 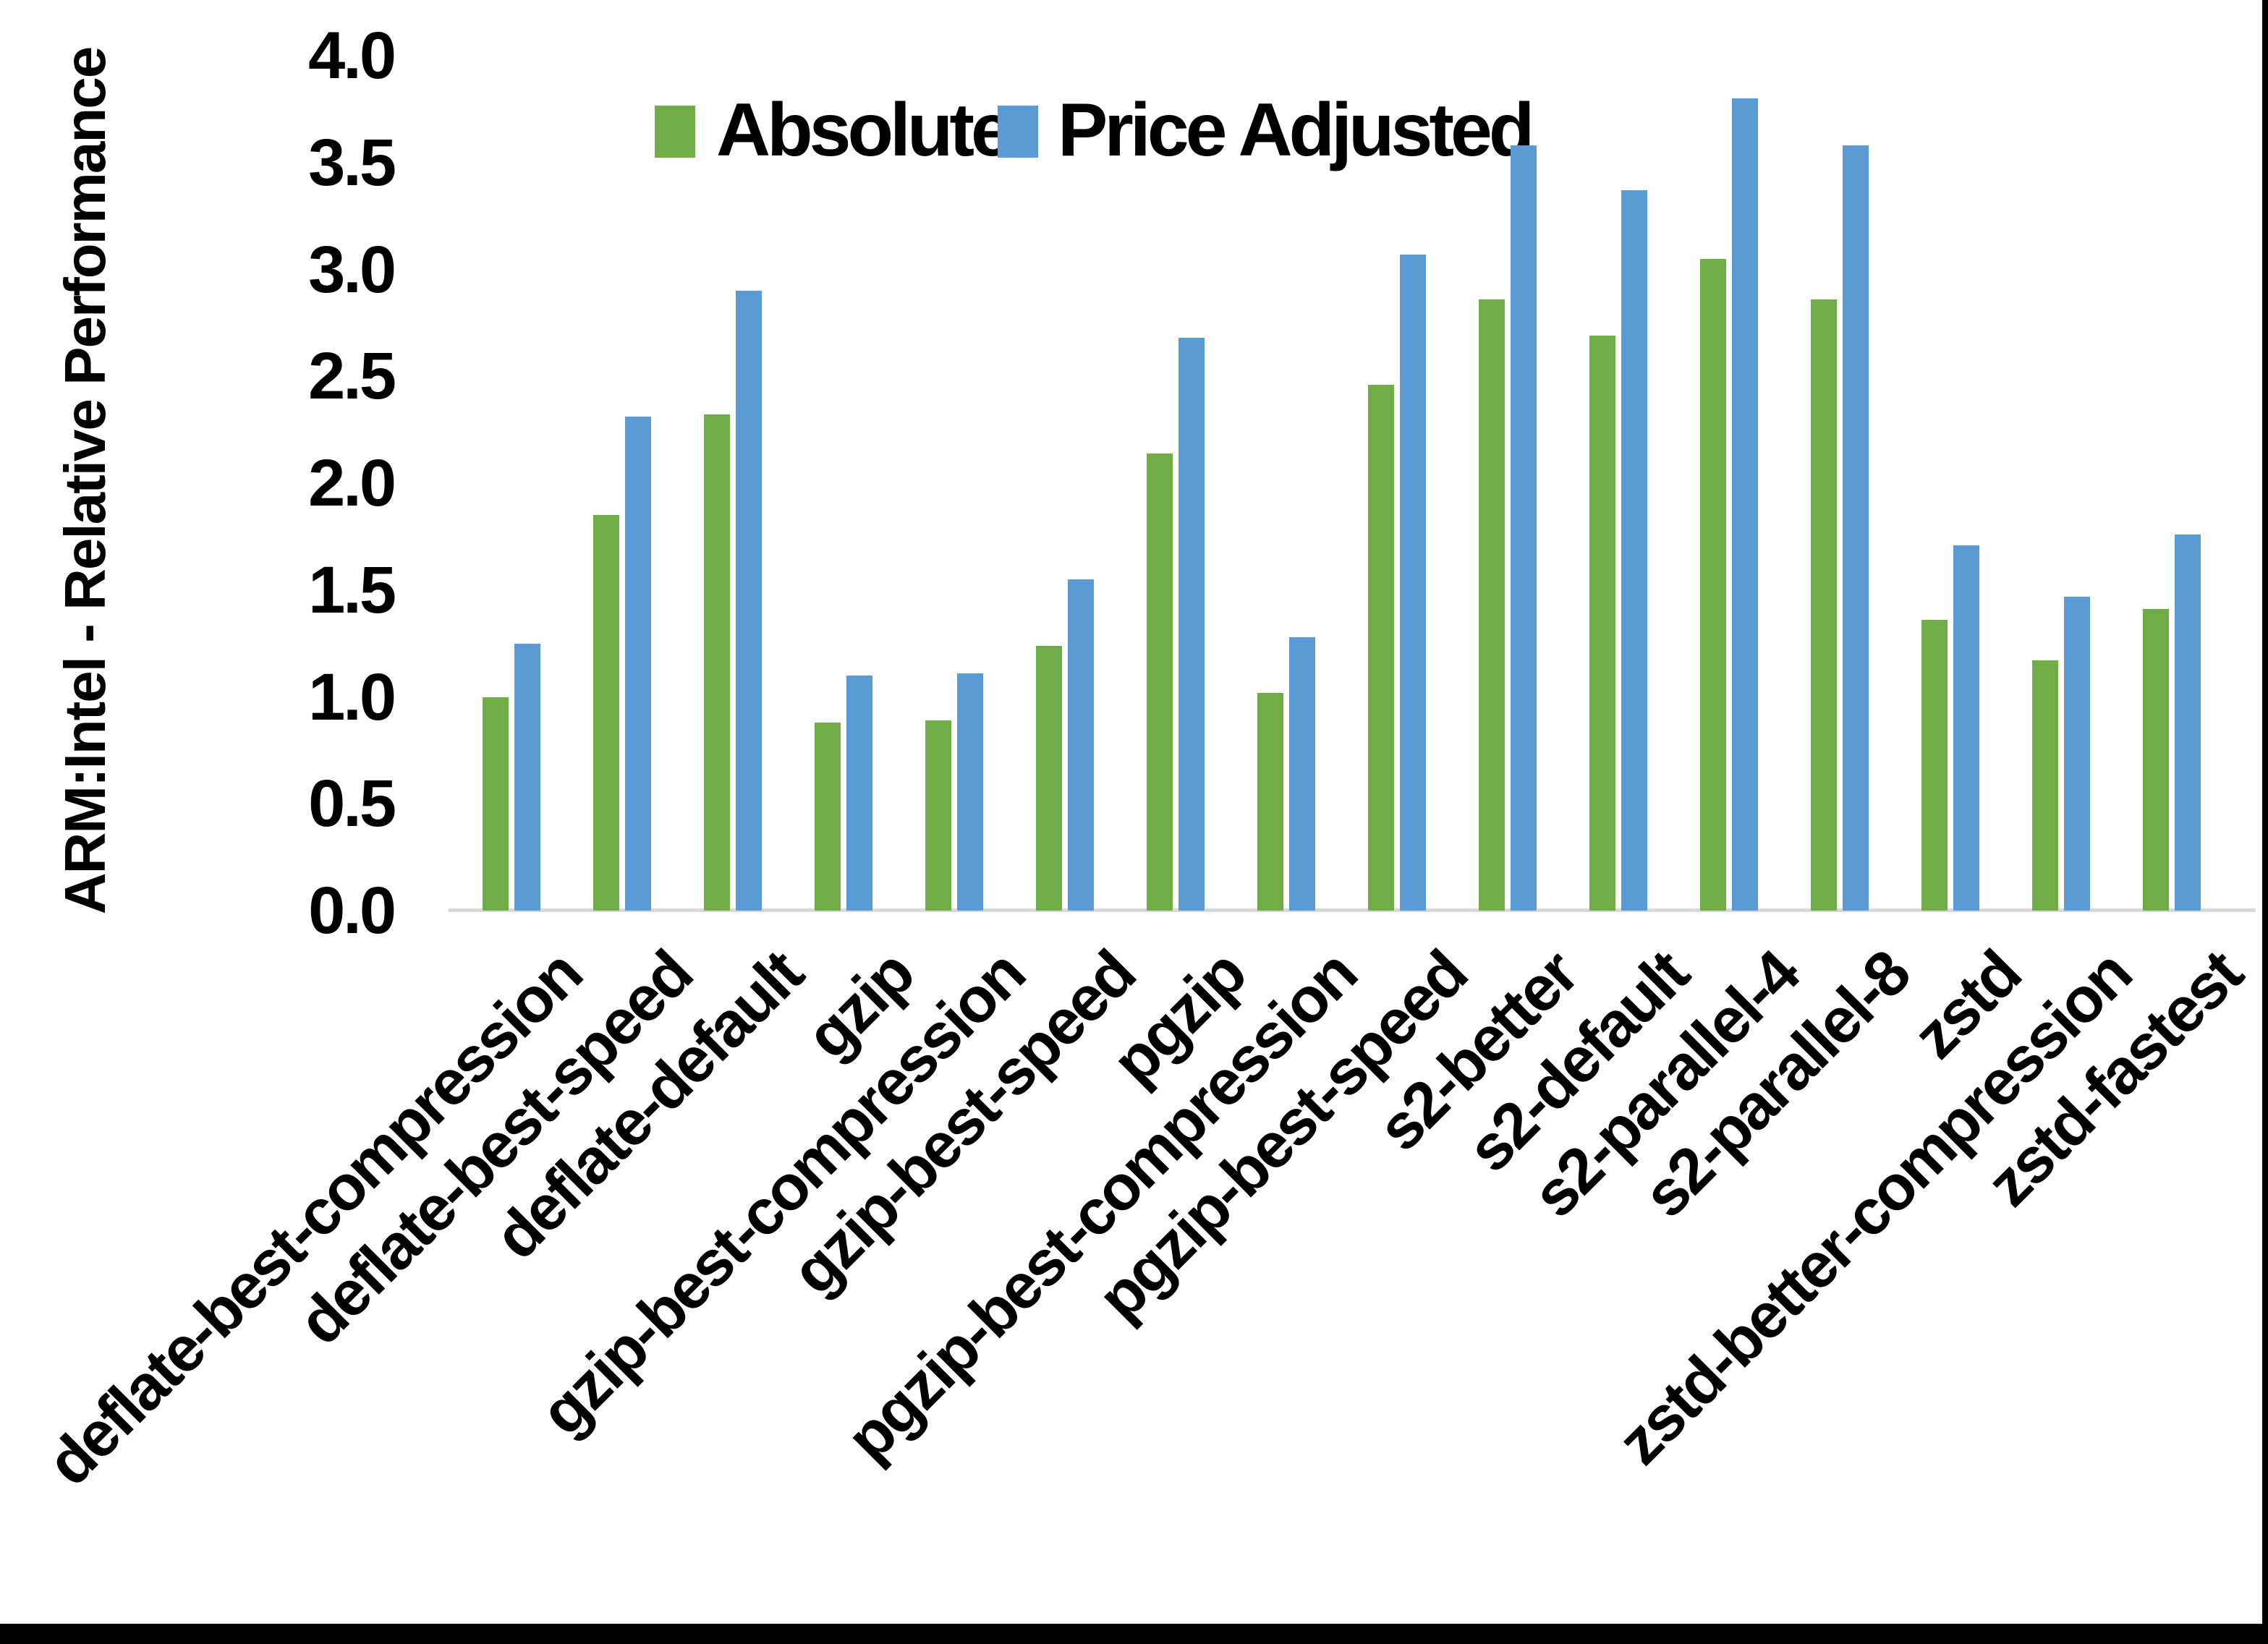 I want to click on y-tick-label-0.0: 0.0, so click(x=352, y=910).